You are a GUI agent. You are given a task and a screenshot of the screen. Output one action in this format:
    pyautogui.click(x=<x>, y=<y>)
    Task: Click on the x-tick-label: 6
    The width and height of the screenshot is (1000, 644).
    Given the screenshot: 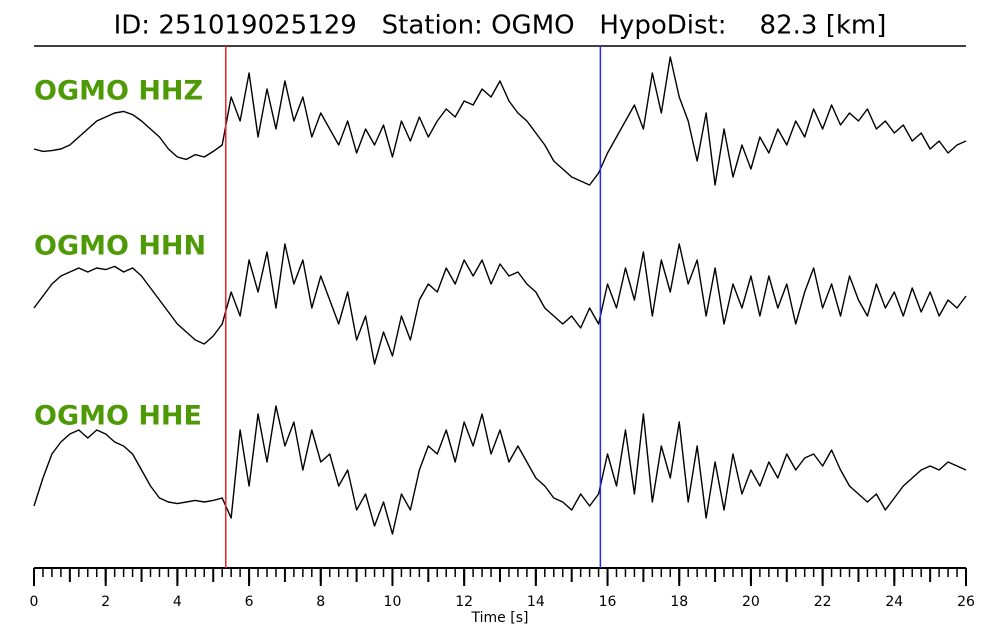 What is the action you would take?
    pyautogui.click(x=249, y=602)
    